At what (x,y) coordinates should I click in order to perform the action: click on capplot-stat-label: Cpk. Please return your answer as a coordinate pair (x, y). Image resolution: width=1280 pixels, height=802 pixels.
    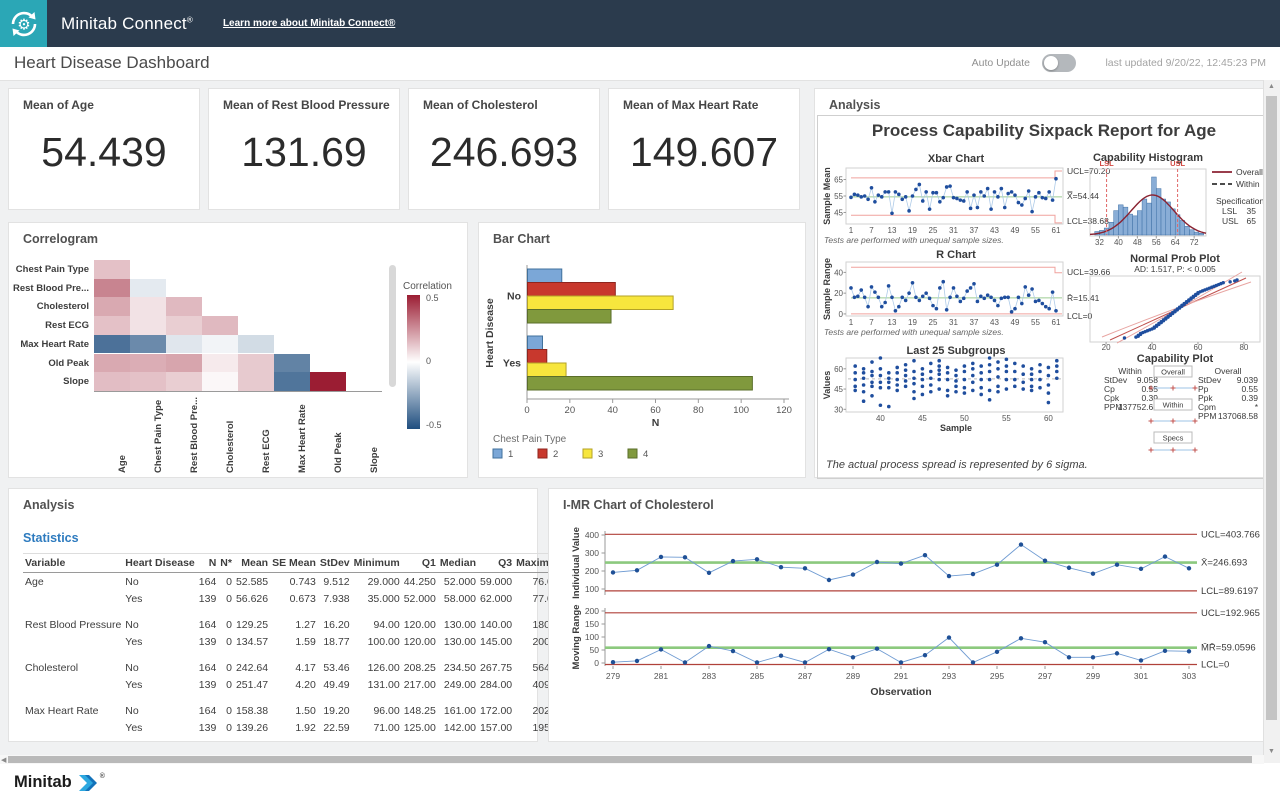
    Looking at the image, I should click on (1112, 398).